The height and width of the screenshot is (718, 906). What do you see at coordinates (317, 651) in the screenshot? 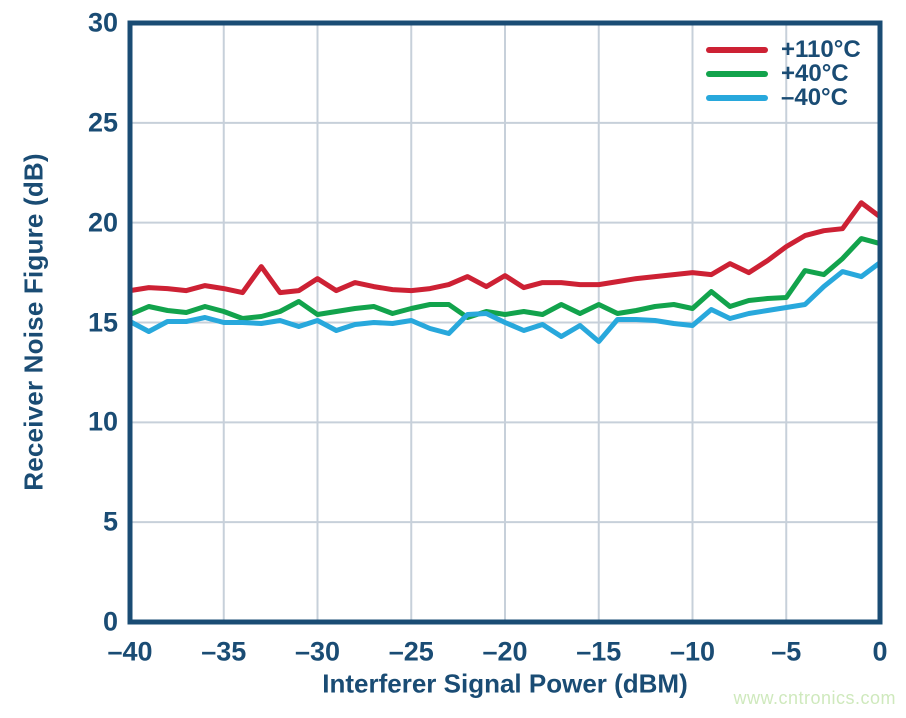
I see `x-tick-label: –30` at bounding box center [317, 651].